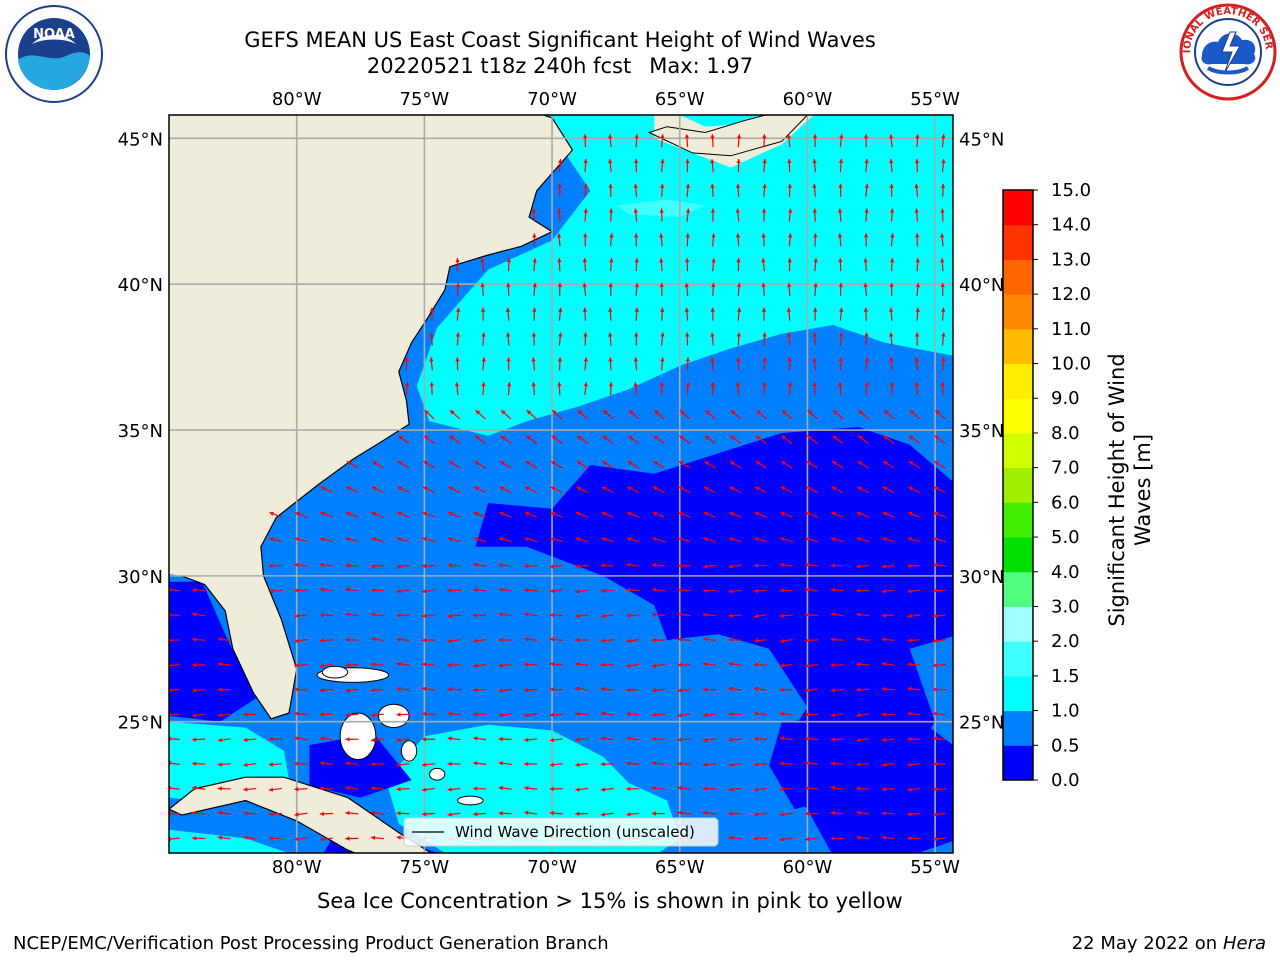  I want to click on colorbar-tick-8: 6.0, so click(1065, 502).